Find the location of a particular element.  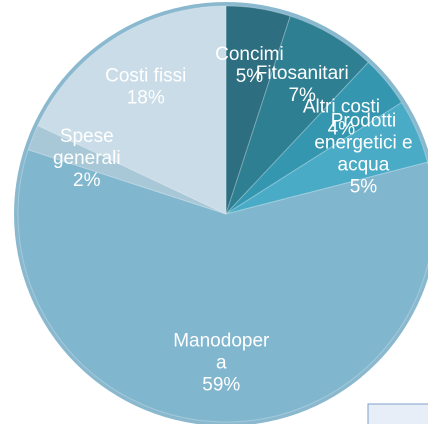

slice-value-label: 7% is located at coordinates (302, 95).